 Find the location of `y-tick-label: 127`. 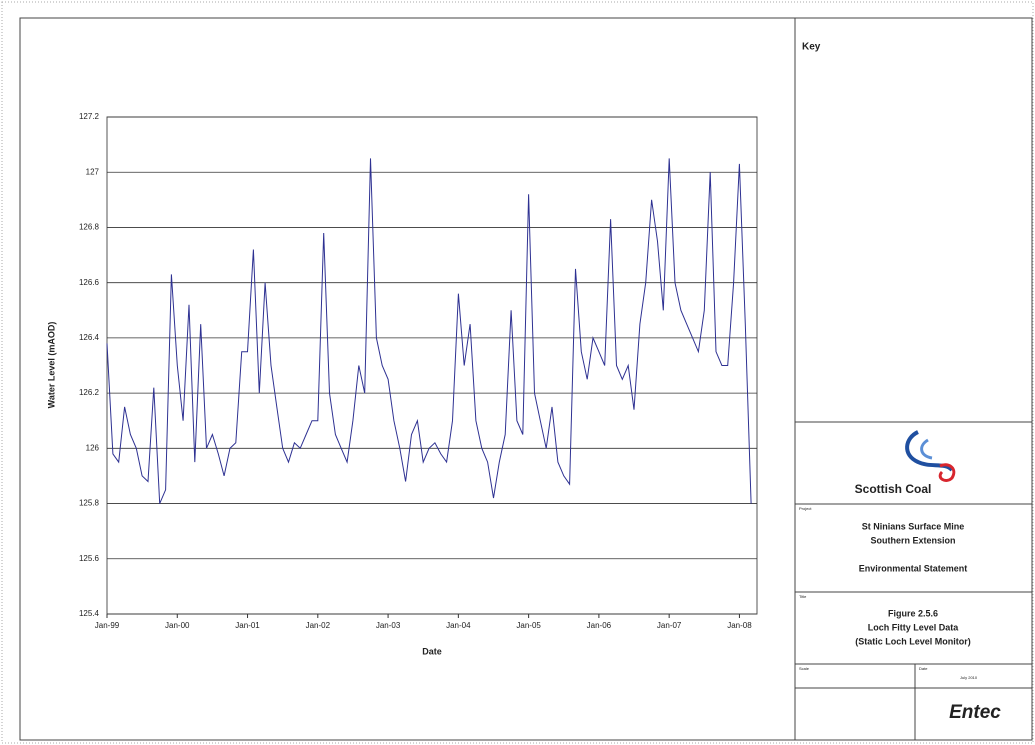

y-tick-label: 127 is located at coordinates (93, 171).